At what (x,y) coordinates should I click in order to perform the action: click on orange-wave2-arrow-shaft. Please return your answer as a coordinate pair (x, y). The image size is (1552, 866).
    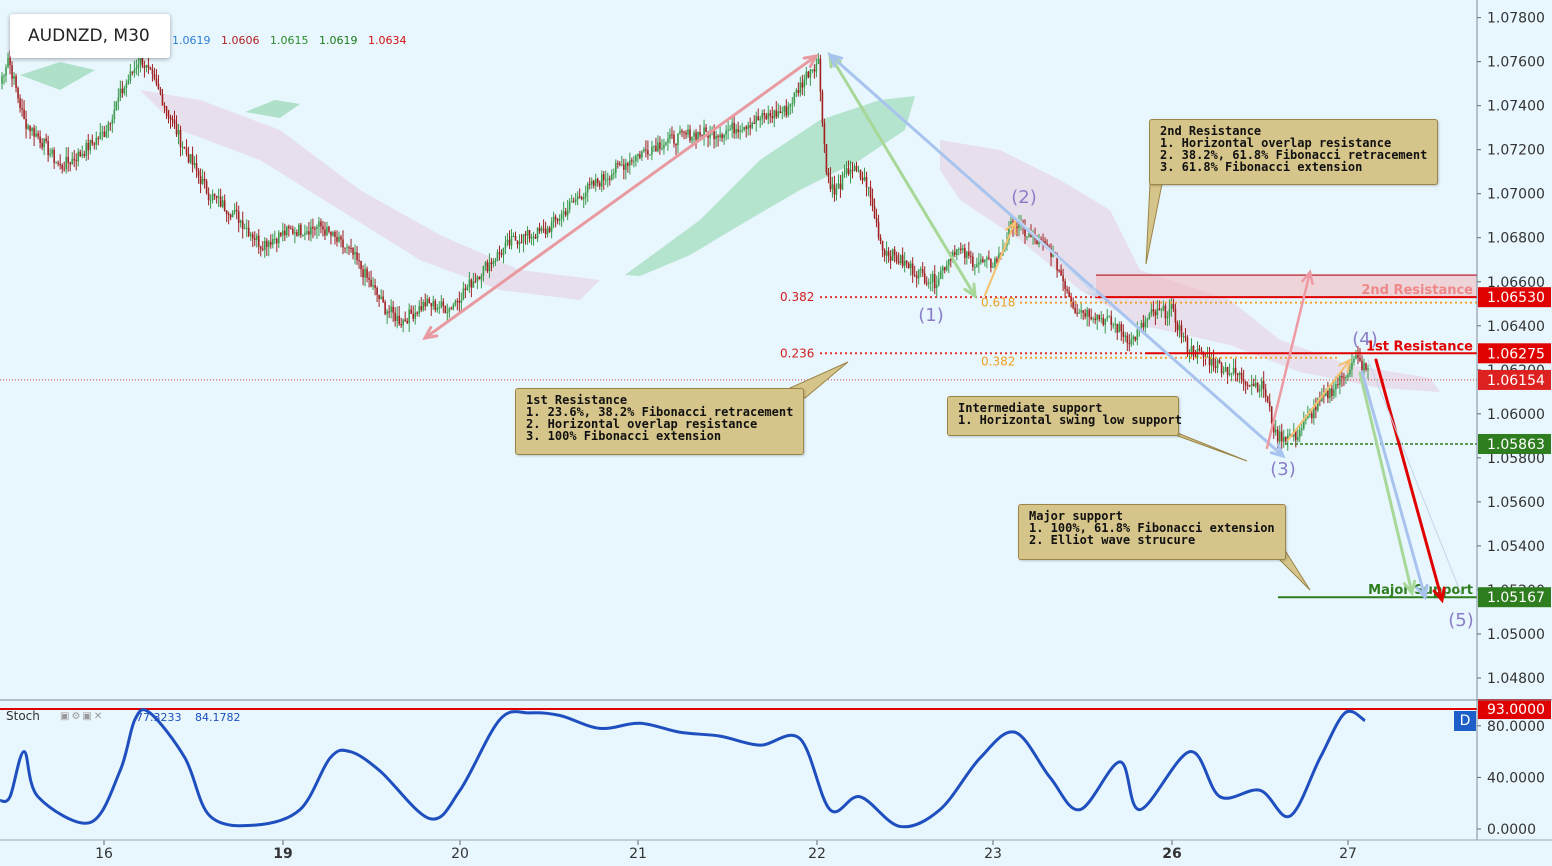
    Looking at the image, I should click on (1000, 258).